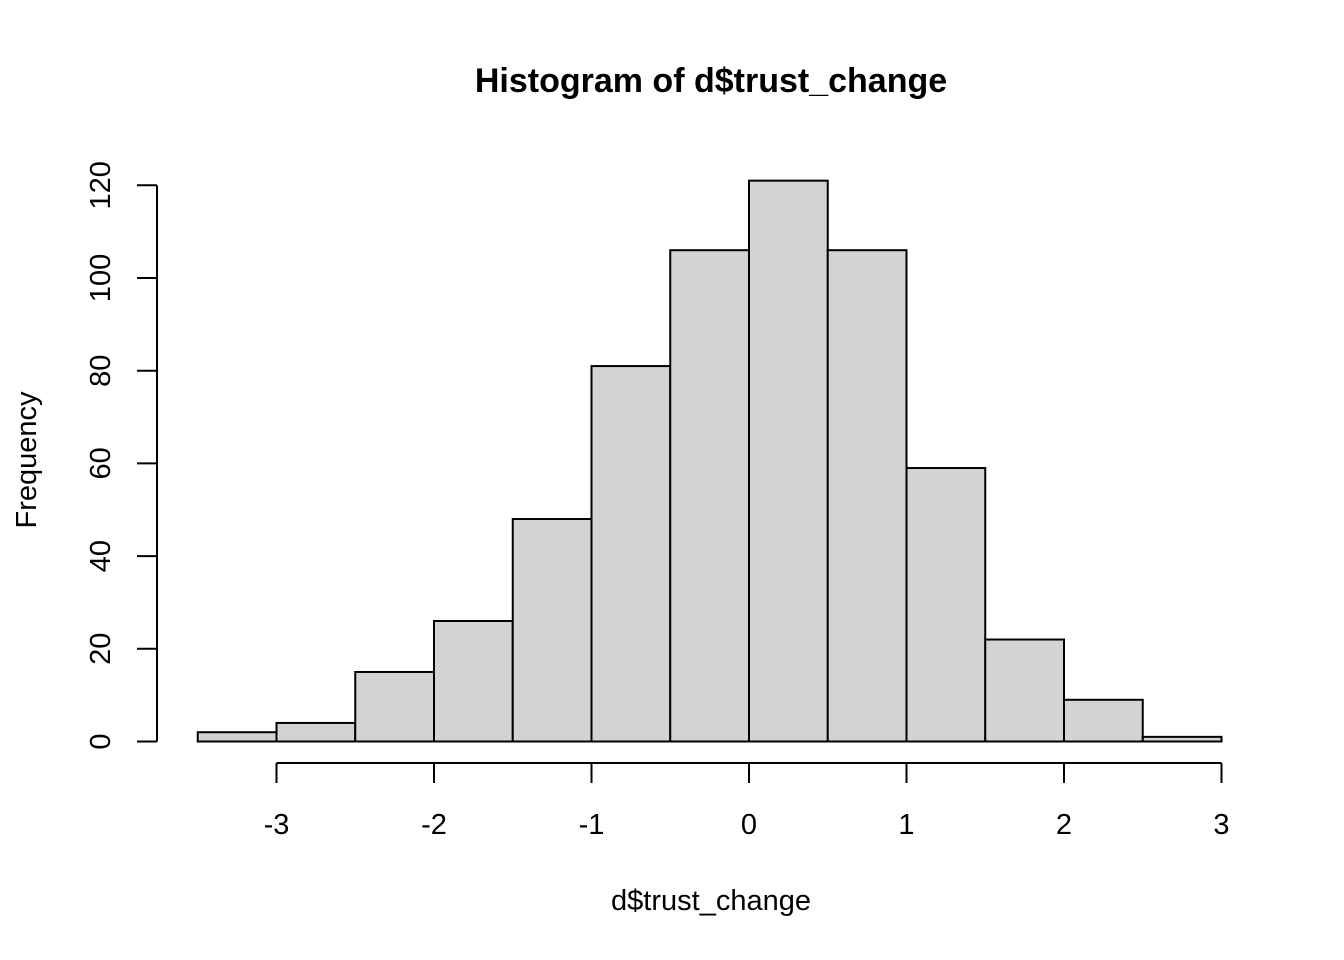  Describe the element at coordinates (592, 825) in the screenshot. I see `x-tick-label: -1` at that location.